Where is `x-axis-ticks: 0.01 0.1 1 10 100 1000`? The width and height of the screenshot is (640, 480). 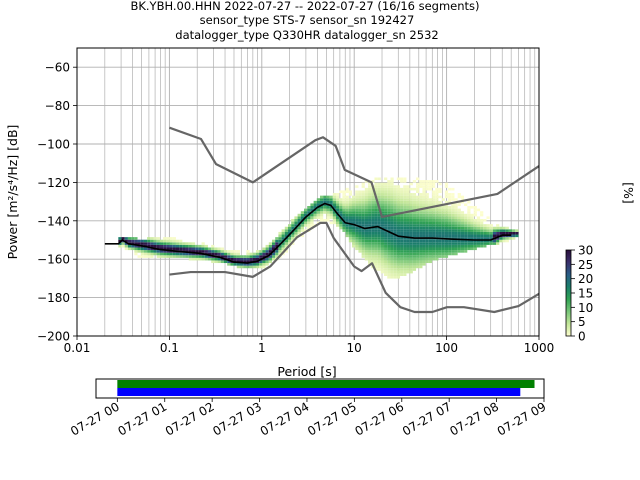 x-axis-ticks: 0.01 0.1 1 10 100 1000 is located at coordinates (309, 345).